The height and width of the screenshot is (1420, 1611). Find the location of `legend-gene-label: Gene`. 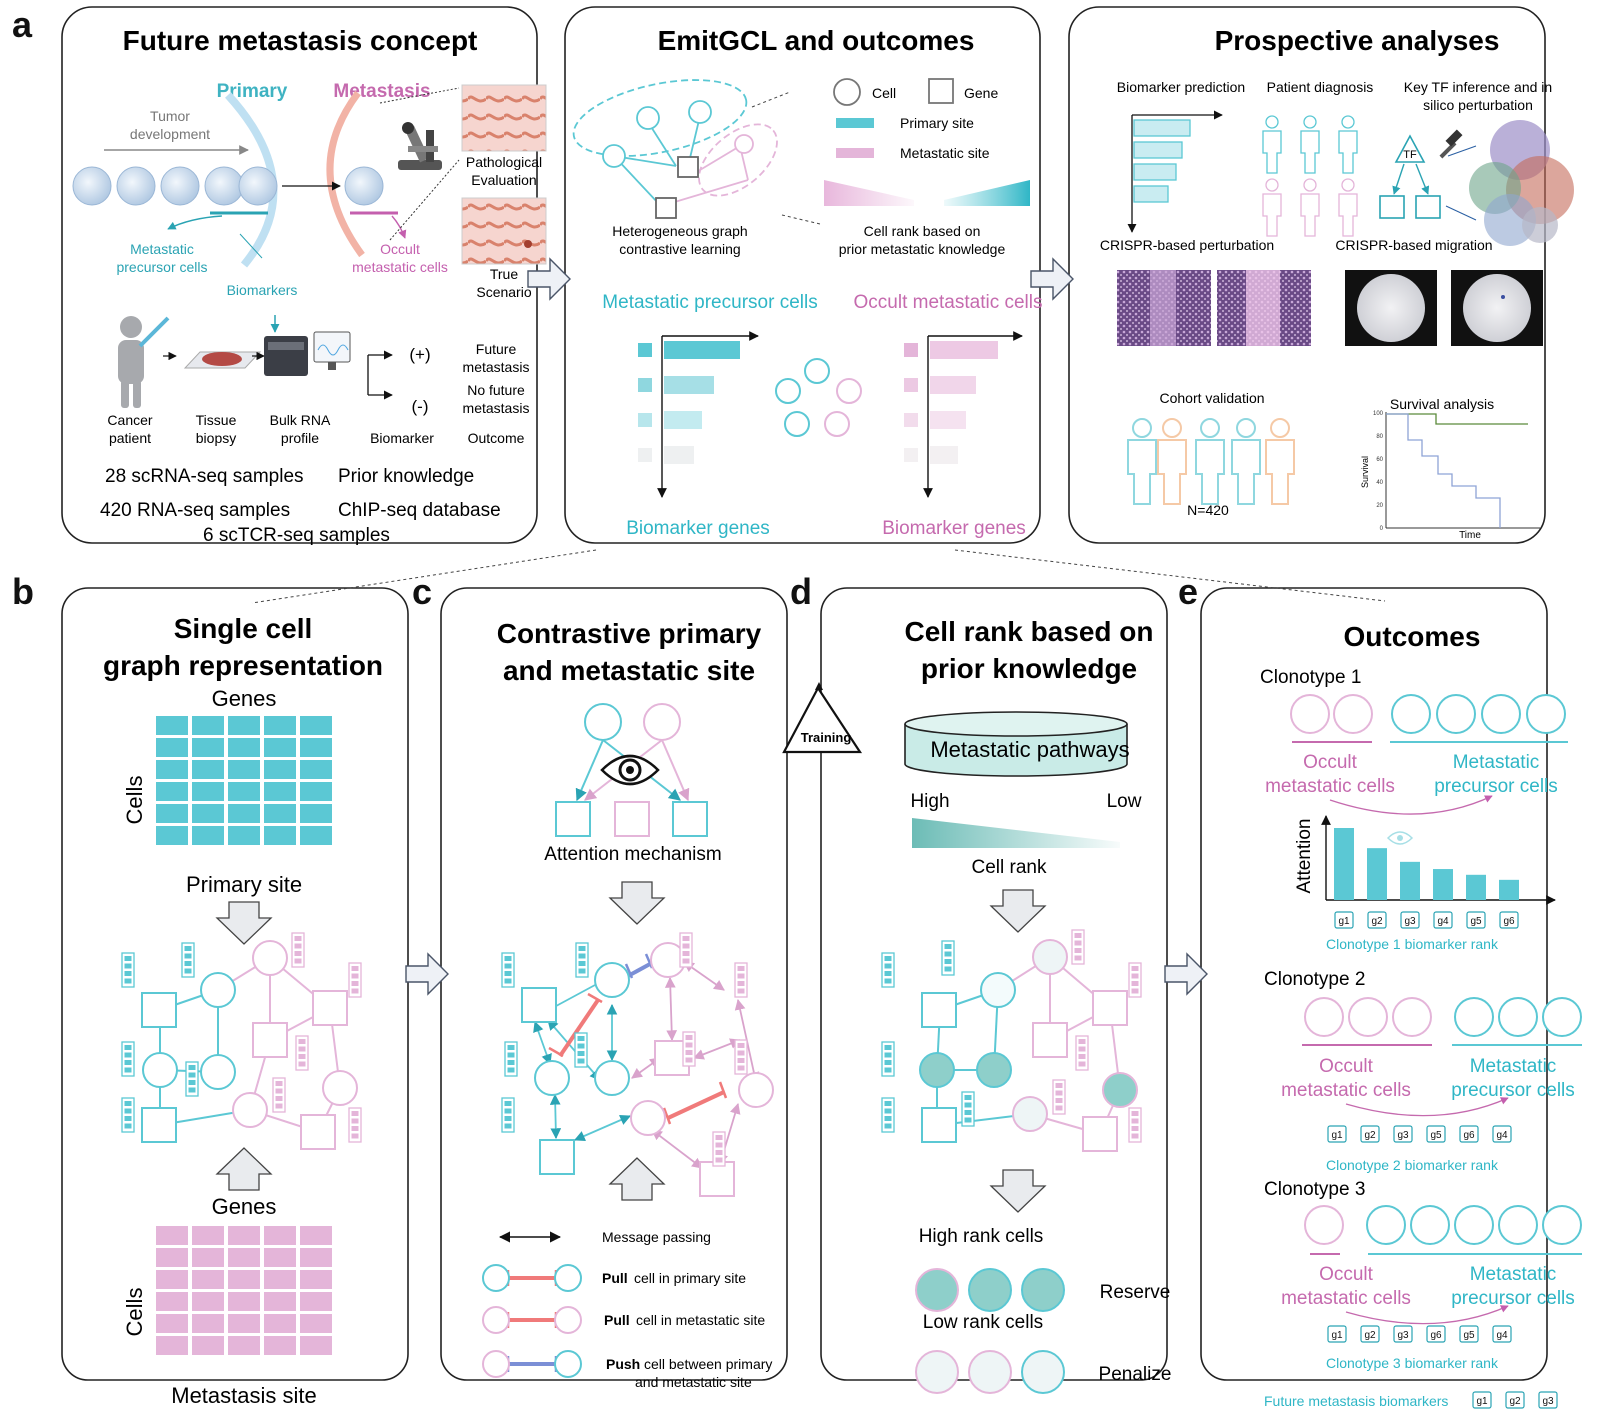

legend-gene-label: Gene is located at coordinates (981, 93).